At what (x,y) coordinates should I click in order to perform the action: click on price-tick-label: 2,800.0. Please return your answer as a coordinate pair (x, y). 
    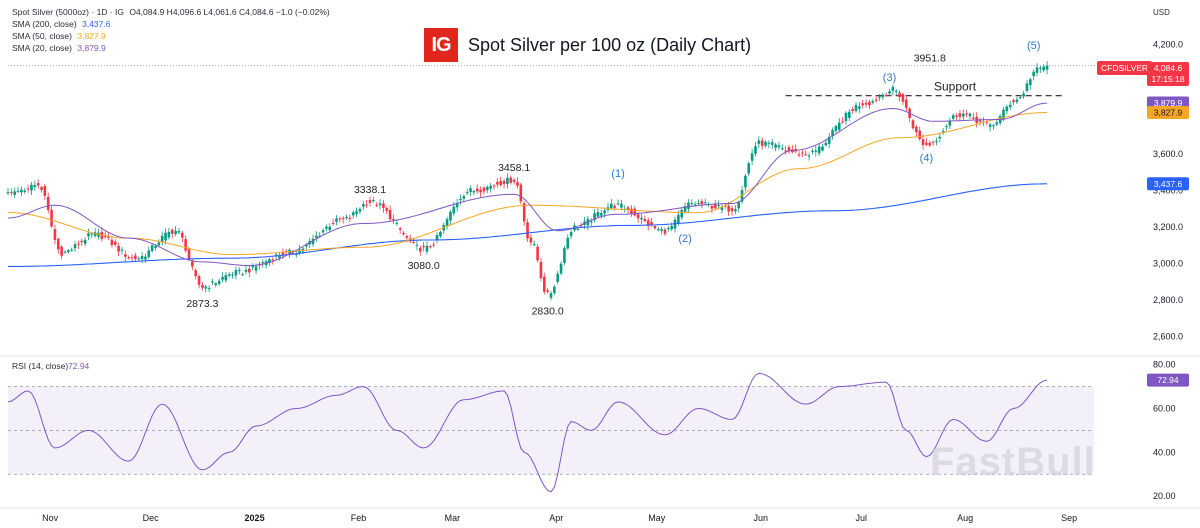
    Looking at the image, I should click on (1168, 300).